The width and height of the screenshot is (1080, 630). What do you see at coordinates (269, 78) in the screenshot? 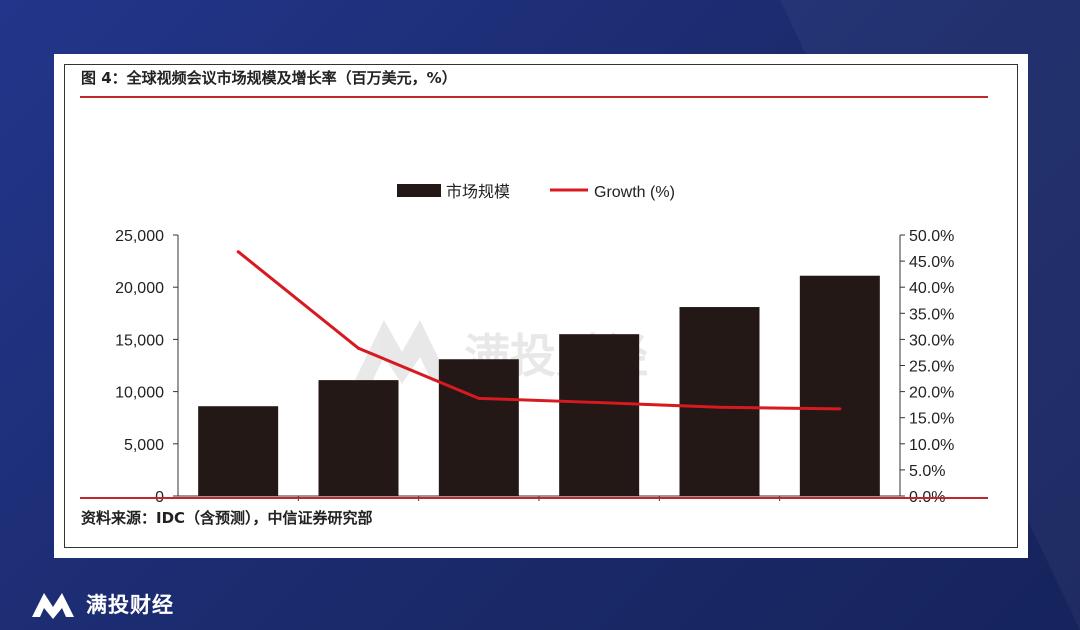
I see `figure-title: 图 4：全球视频会议市场规模及增长率（百万美元，%）` at bounding box center [269, 78].